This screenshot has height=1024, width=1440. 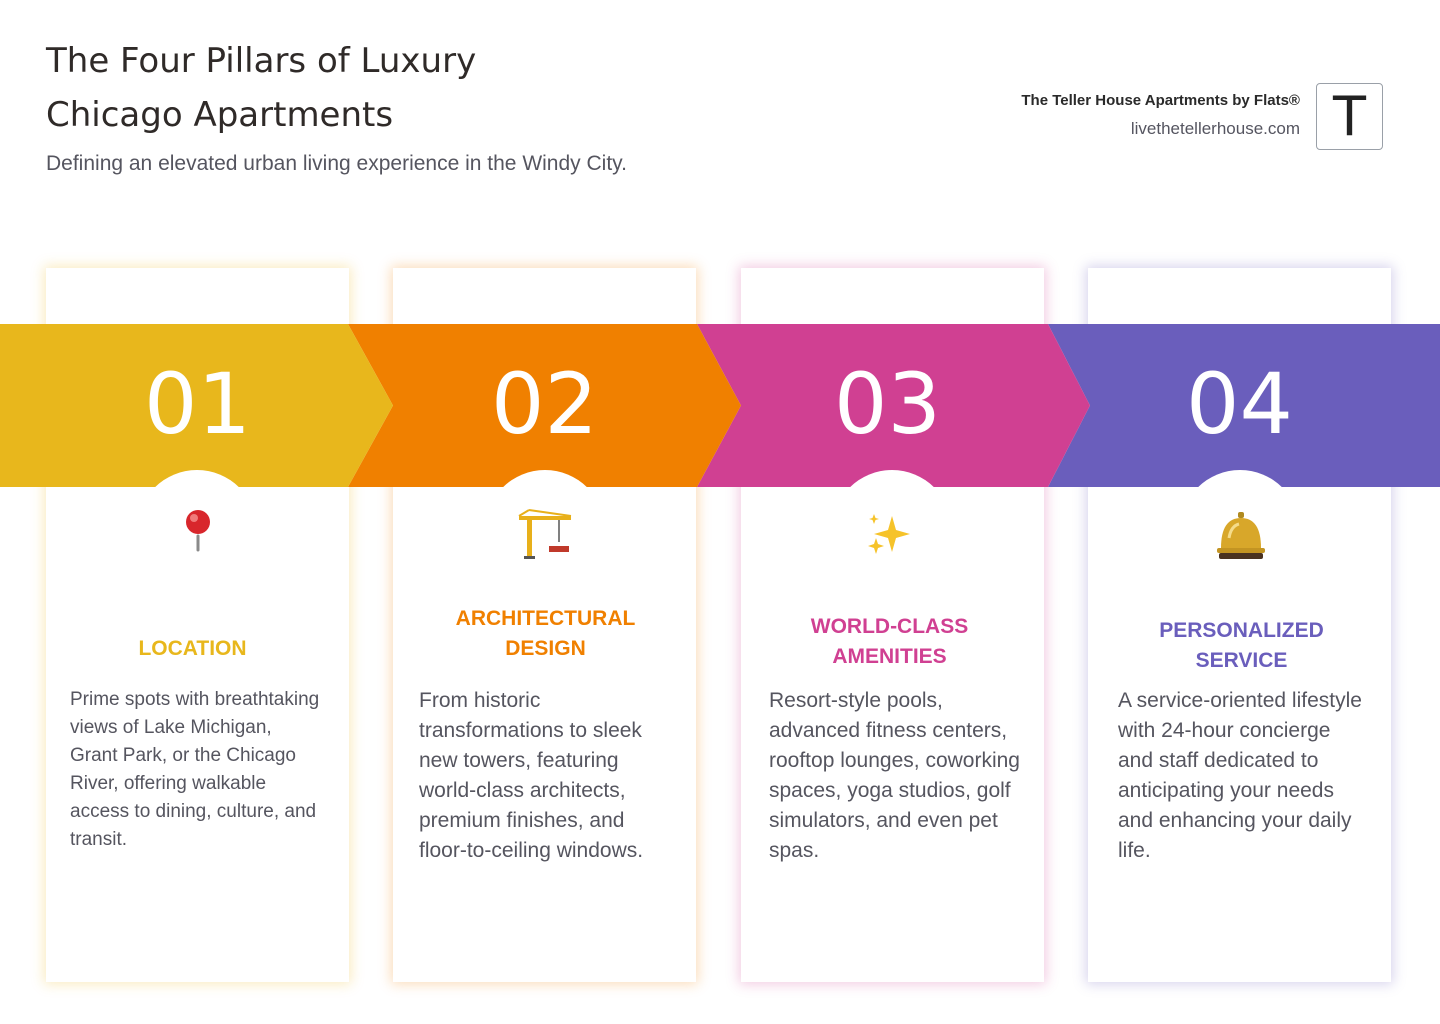 What do you see at coordinates (1241, 630) in the screenshot?
I see `pillar-heading-4-line-1: PERSONALIZED` at bounding box center [1241, 630].